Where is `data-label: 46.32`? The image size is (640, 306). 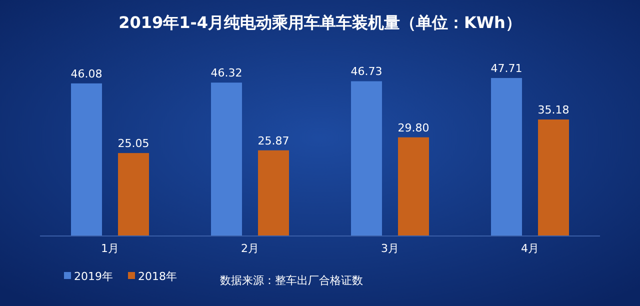
data-label: 46.32 is located at coordinates (226, 73).